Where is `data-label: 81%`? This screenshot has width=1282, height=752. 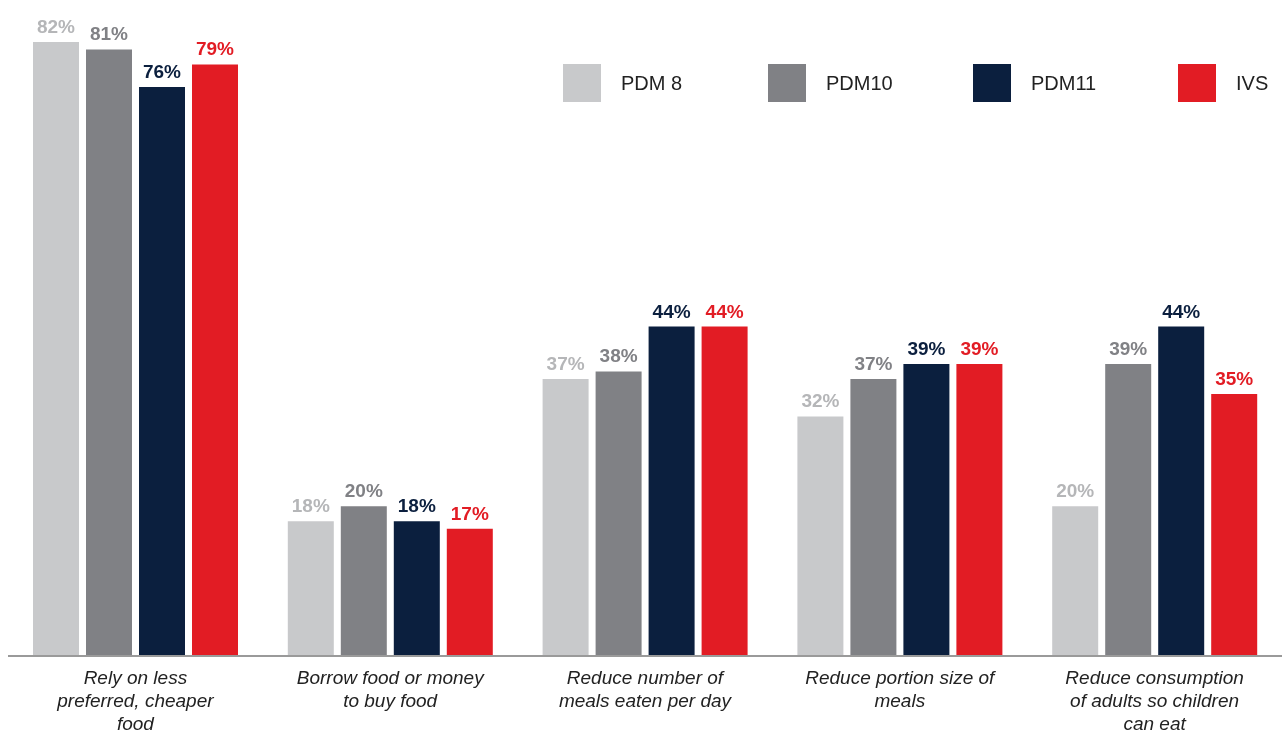 data-label: 81% is located at coordinates (109, 34).